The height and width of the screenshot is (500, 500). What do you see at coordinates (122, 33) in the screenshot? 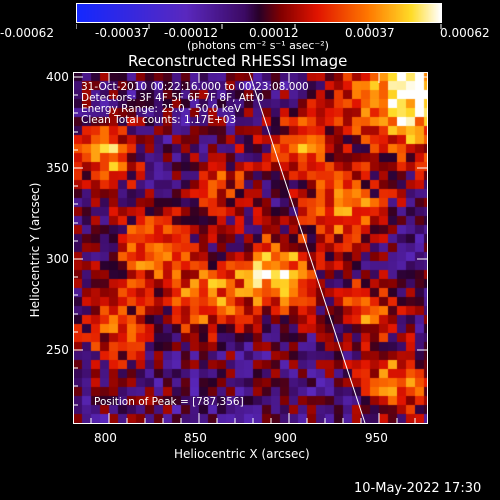
I see `colorbar-tick-label: -0.00037` at bounding box center [122, 33].